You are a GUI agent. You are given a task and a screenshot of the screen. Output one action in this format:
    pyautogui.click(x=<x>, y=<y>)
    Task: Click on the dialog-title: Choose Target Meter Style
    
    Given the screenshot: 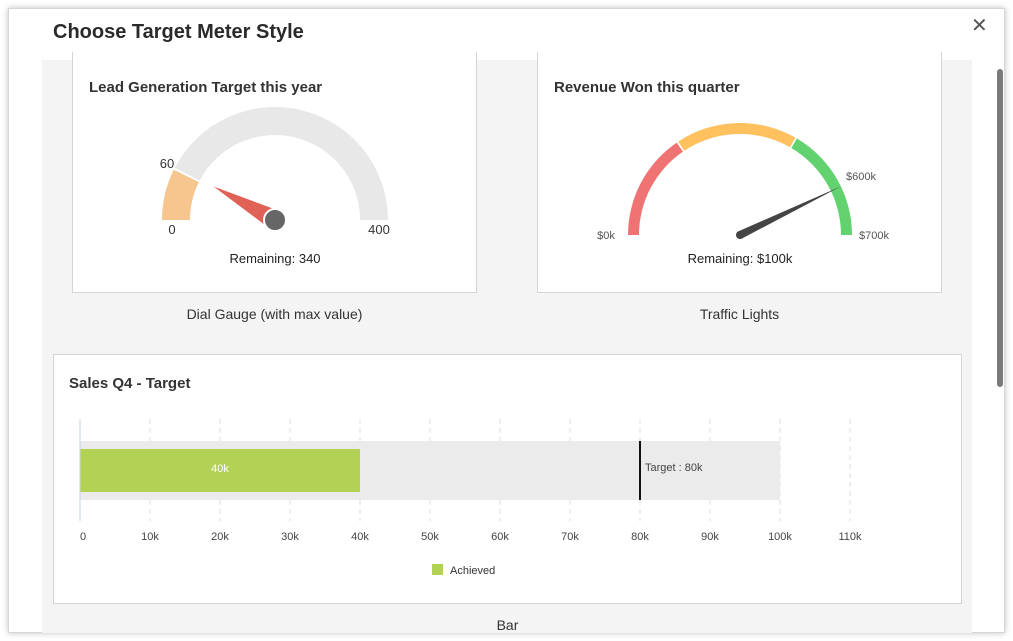 What is the action you would take?
    pyautogui.click(x=178, y=32)
    